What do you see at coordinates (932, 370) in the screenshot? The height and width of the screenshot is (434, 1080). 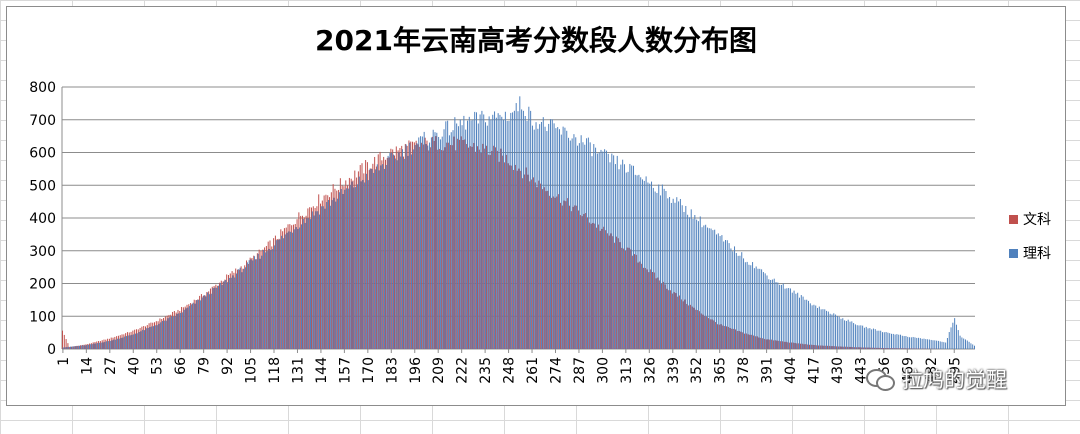 I see `x-tick-label: 482` at bounding box center [932, 370].